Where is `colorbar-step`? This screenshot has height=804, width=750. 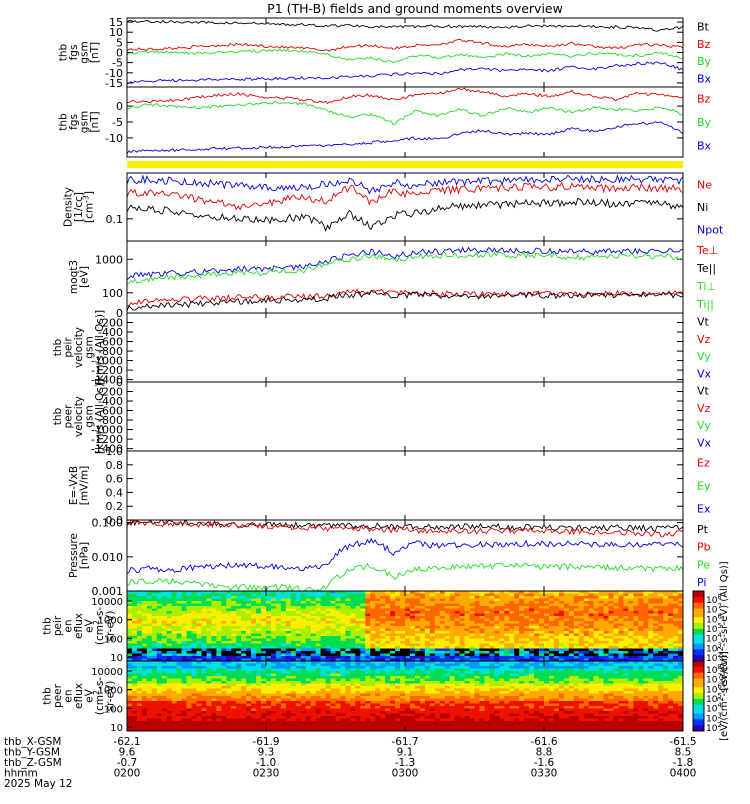
colorbar-step is located at coordinates (698, 656).